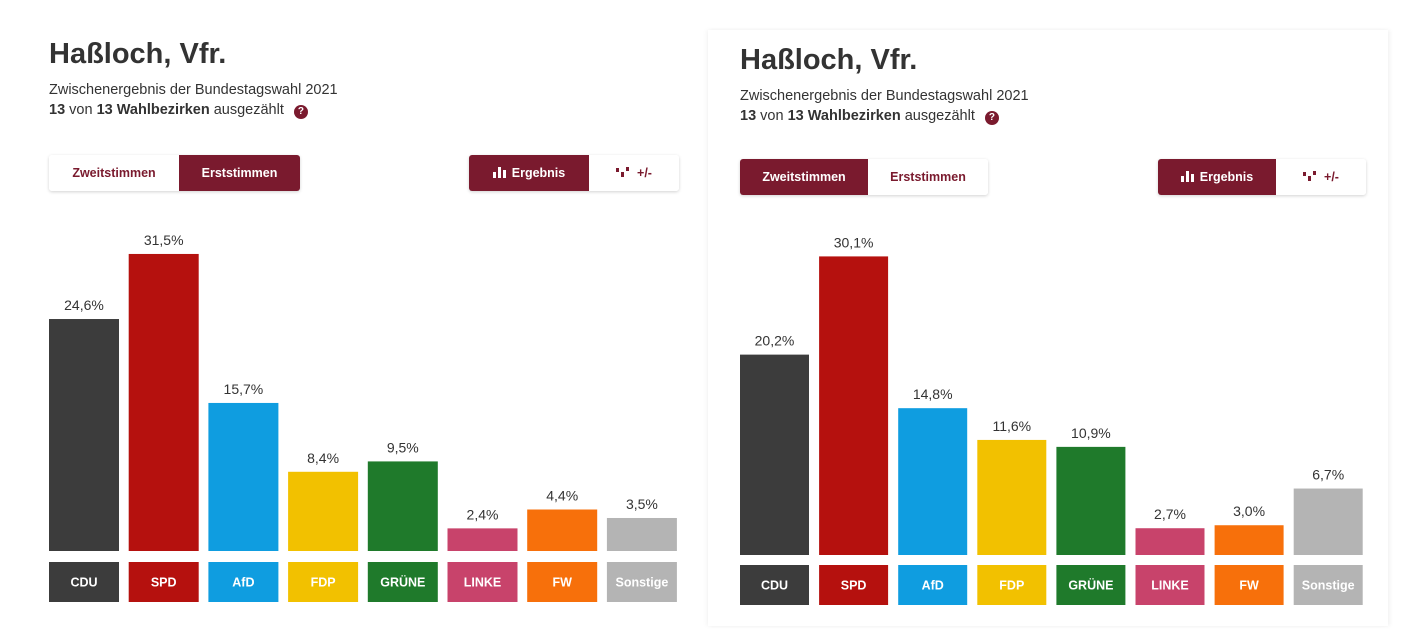 Image resolution: width=1414 pixels, height=639 pixels. Describe the element at coordinates (1170, 514) in the screenshot. I see `value-label-linke: 2,7%` at that location.